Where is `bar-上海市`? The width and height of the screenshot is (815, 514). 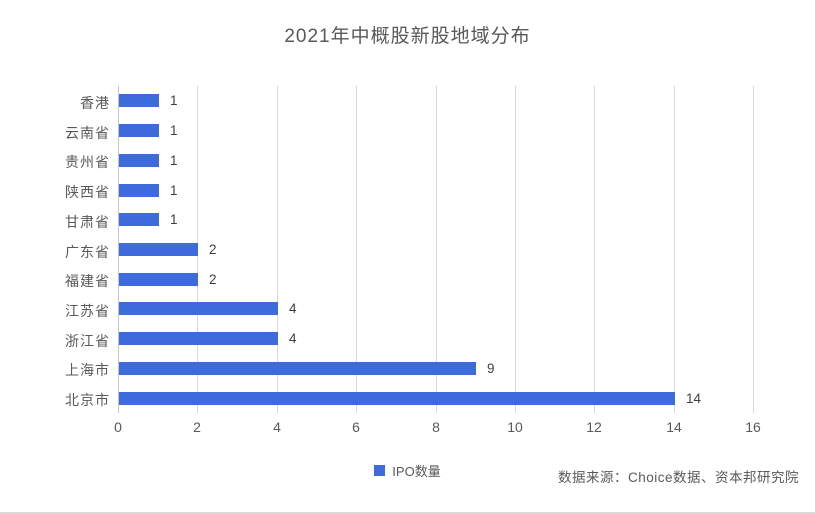 bar-上海市 is located at coordinates (297, 368).